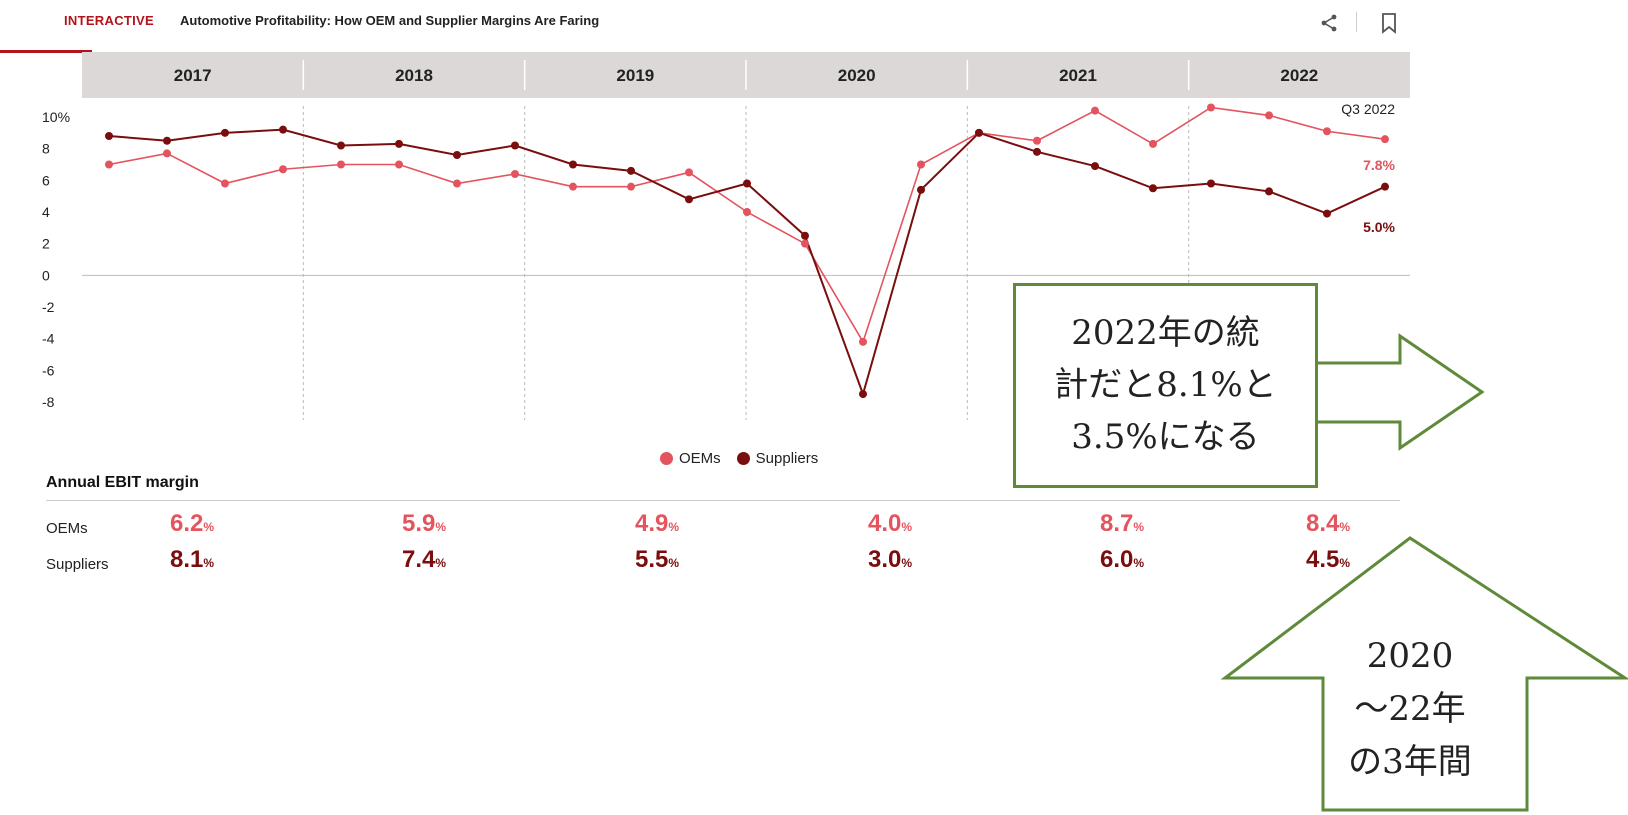 Image resolution: width=1628 pixels, height=815 pixels. I want to click on oems-annual-2017-value: 6.2, so click(187, 523).